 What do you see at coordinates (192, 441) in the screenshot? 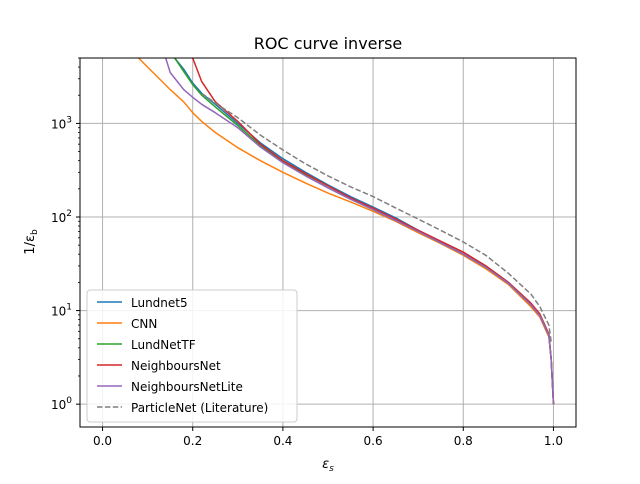
I see `x-tick-label: 0.2` at bounding box center [192, 441].